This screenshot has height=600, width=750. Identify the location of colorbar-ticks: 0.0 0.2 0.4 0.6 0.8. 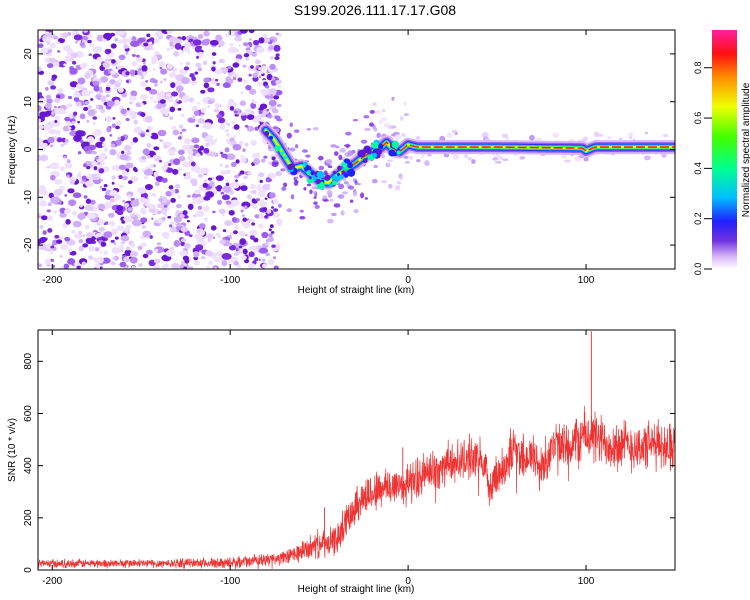
(702, 168).